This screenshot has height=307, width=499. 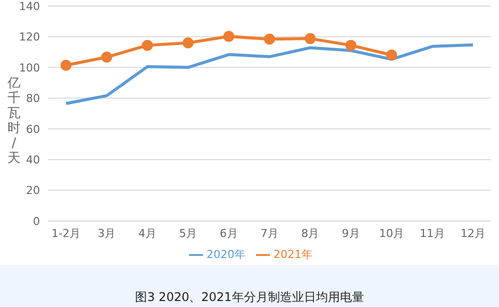 What do you see at coordinates (249, 297) in the screenshot?
I see `caption: 图3 2020、2021年分月制造业日均用电量` at bounding box center [249, 297].